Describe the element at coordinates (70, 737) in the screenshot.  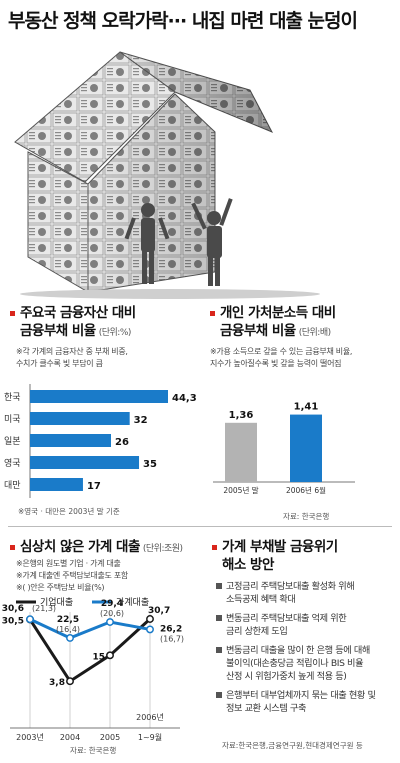
I see `category-label: 2004` at that location.